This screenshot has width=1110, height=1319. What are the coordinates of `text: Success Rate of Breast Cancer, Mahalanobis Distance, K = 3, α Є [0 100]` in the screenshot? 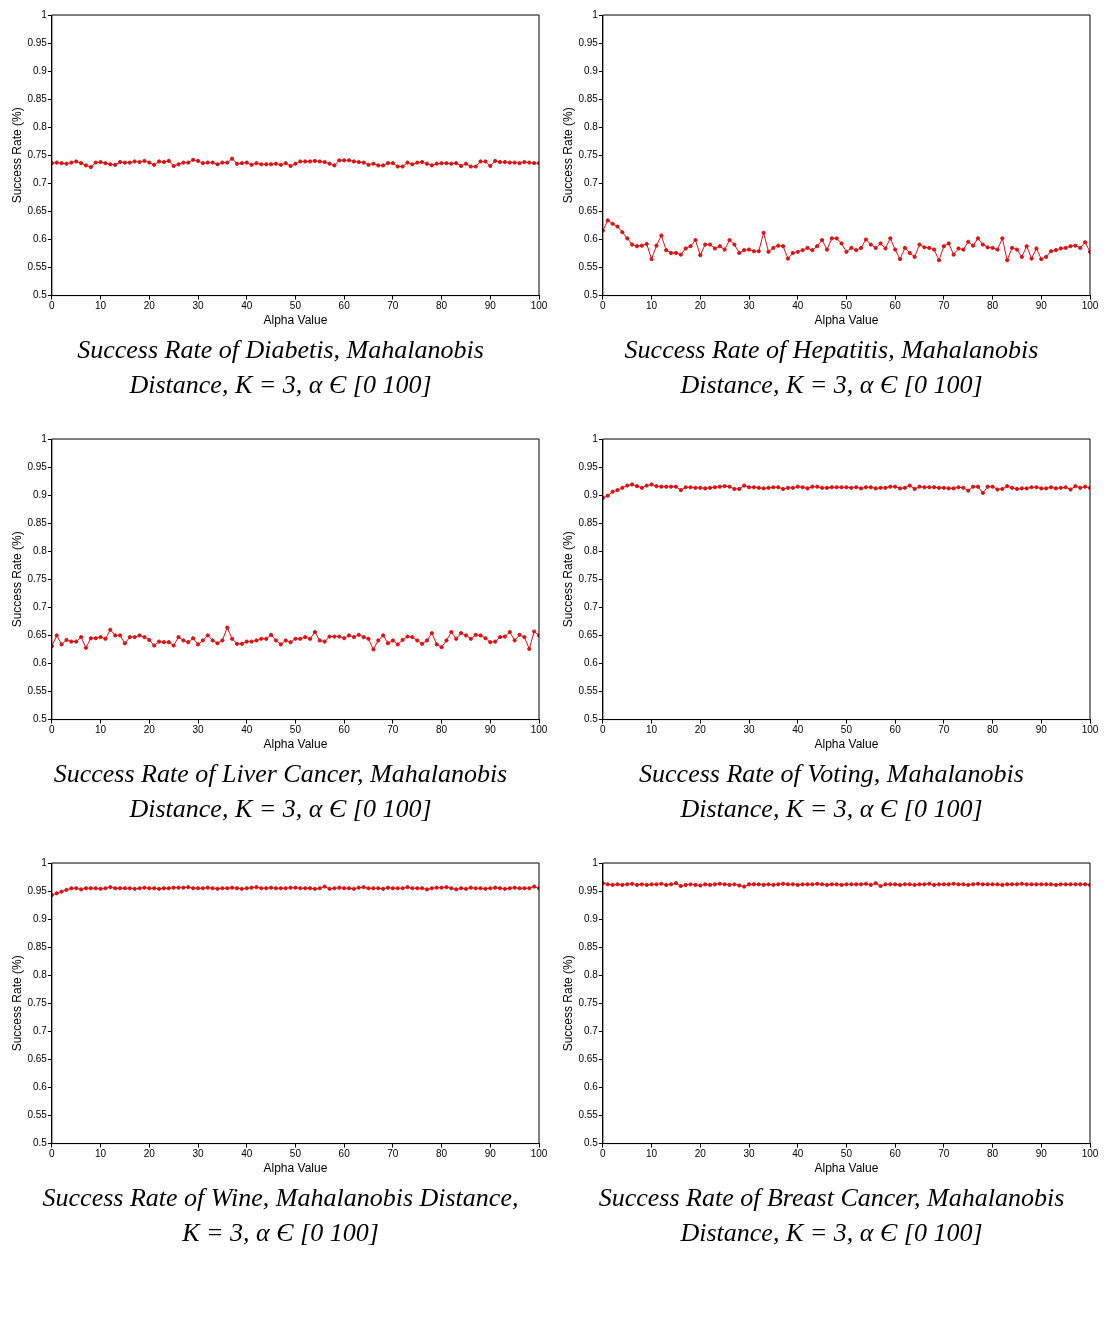 It's located at (831, 1215).